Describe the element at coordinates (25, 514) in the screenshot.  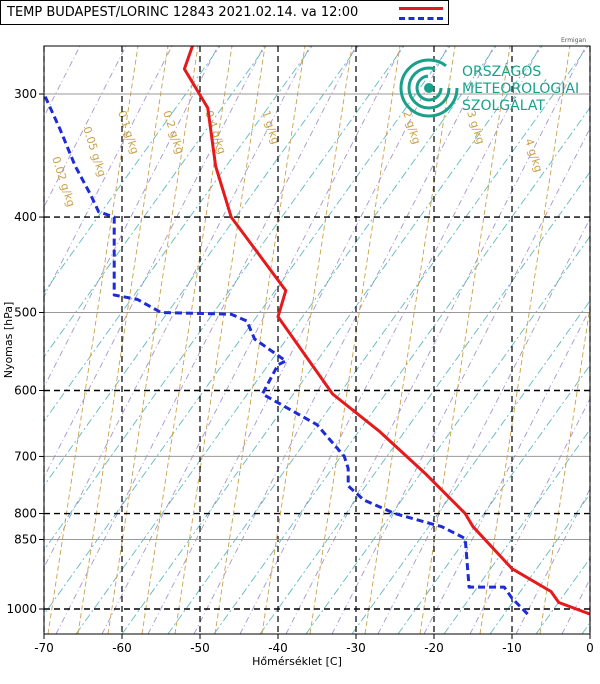
I see `y-tick-label: 800` at that location.